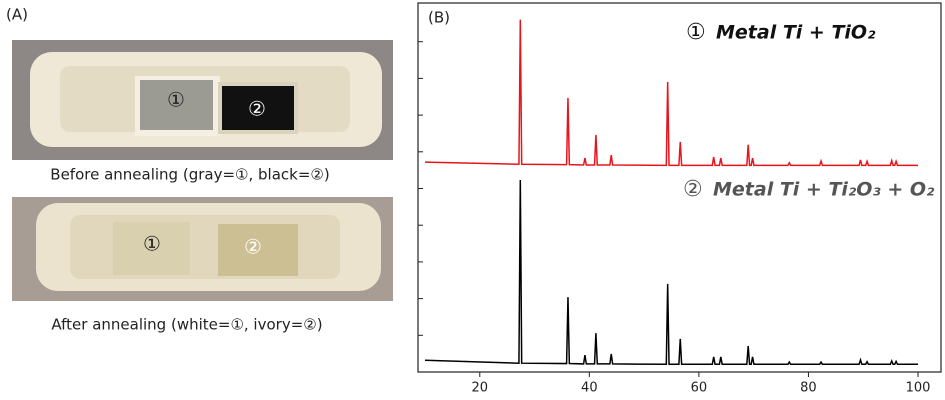 The width and height of the screenshot is (945, 400). I want to click on legend-marker: ②, so click(693, 189).